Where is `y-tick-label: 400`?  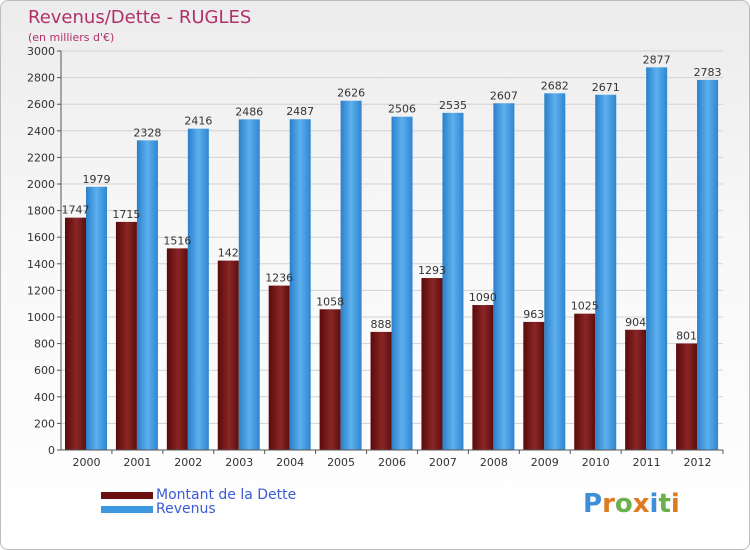
y-tick-label: 400 is located at coordinates (44, 397).